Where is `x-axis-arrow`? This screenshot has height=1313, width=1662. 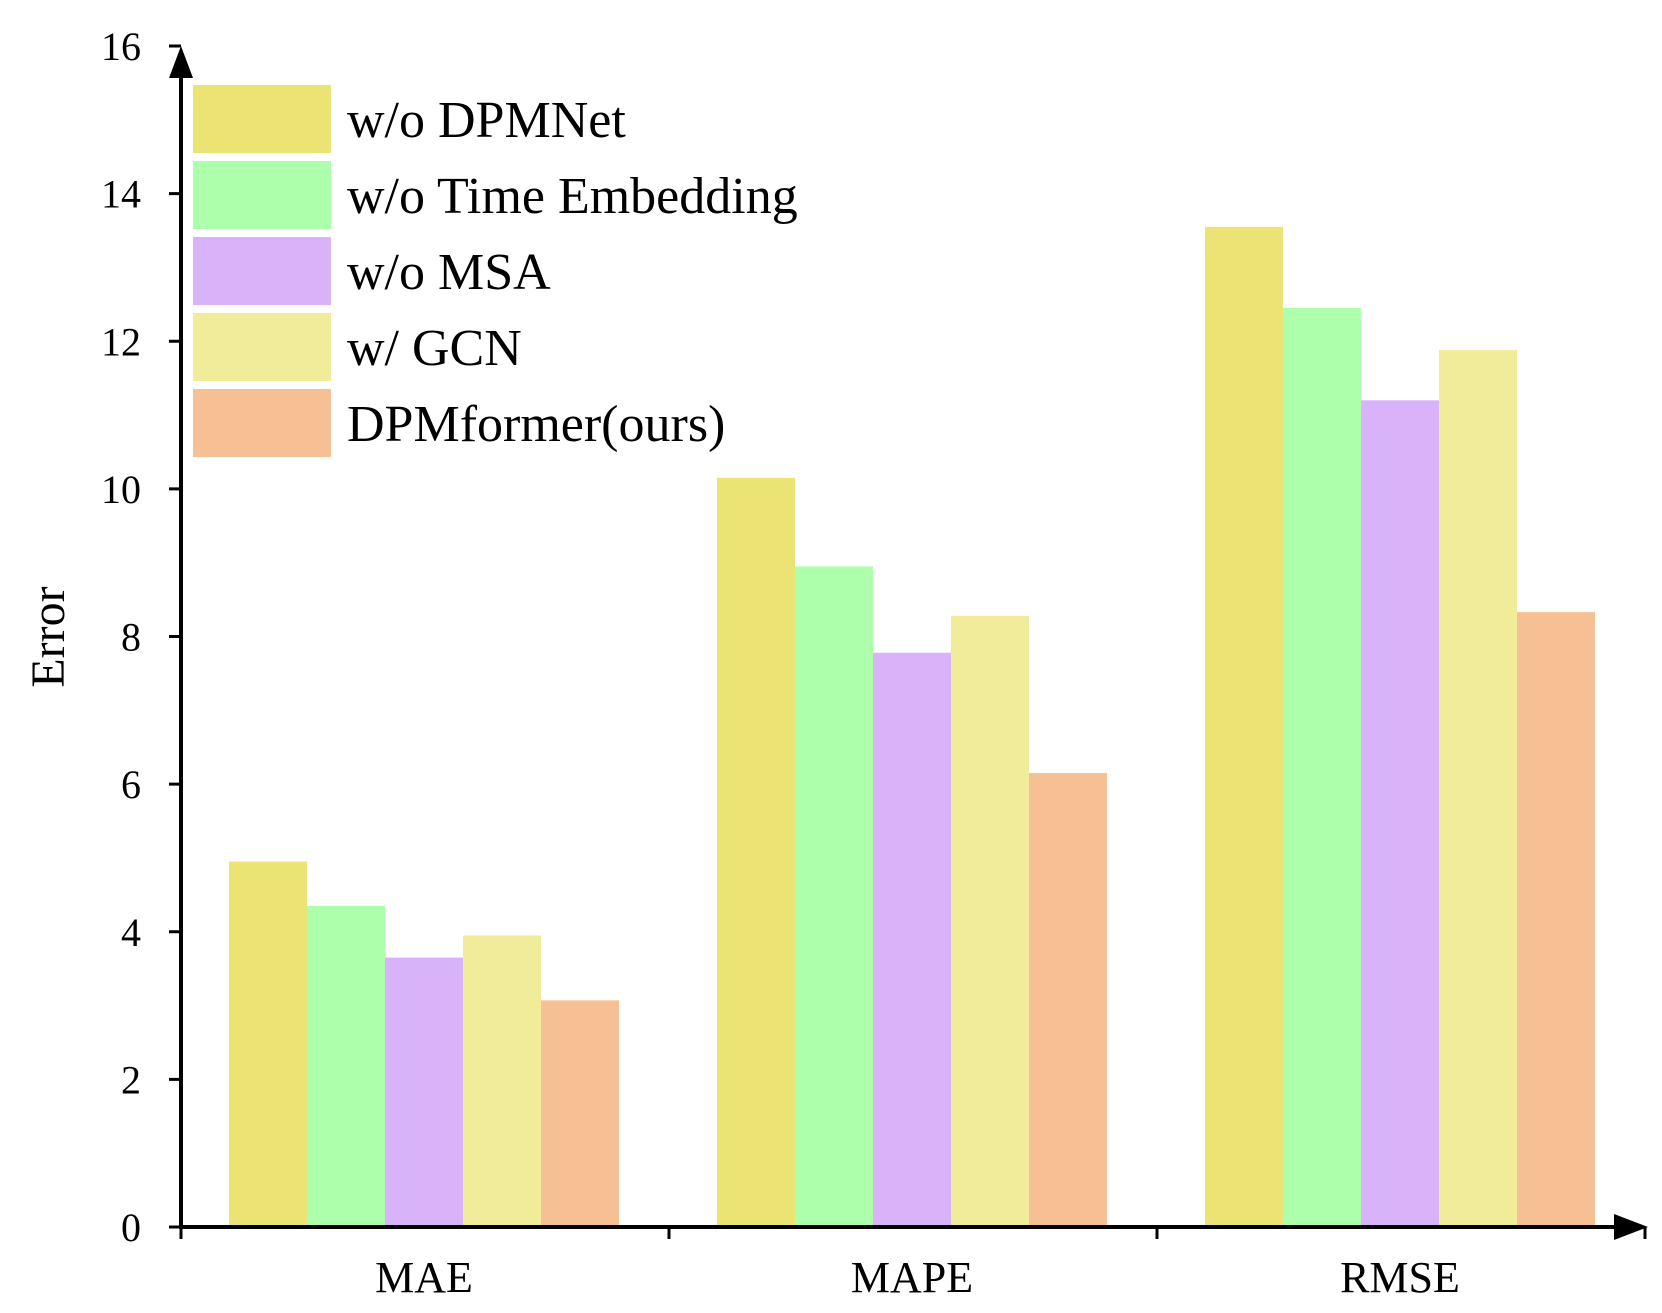
x-axis-arrow is located at coordinates (1631, 1227).